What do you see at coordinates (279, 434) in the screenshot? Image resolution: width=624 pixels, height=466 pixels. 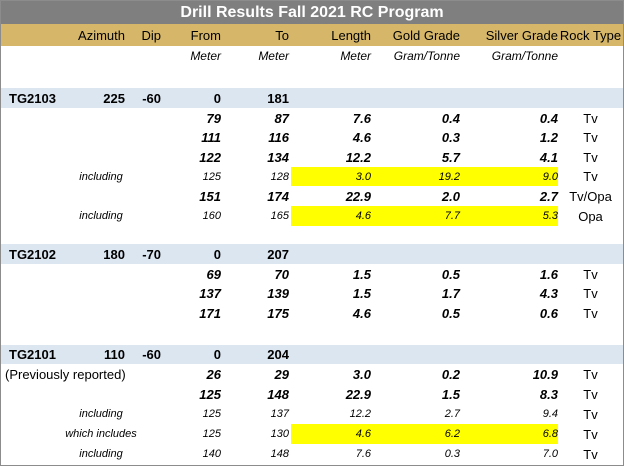 I see `cell-to: 130` at bounding box center [279, 434].